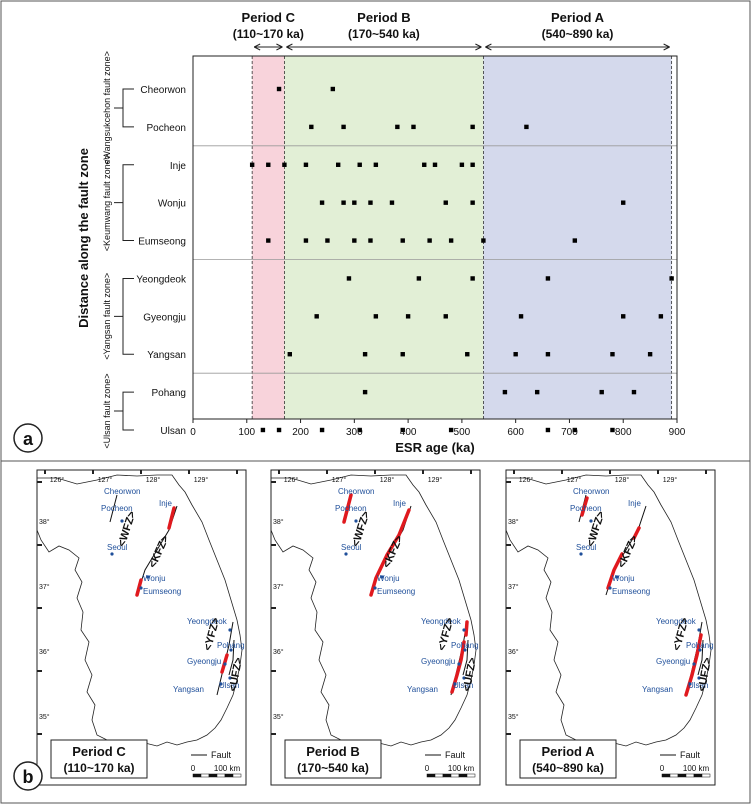  I want to click on lon-label: 126°, so click(526, 480).